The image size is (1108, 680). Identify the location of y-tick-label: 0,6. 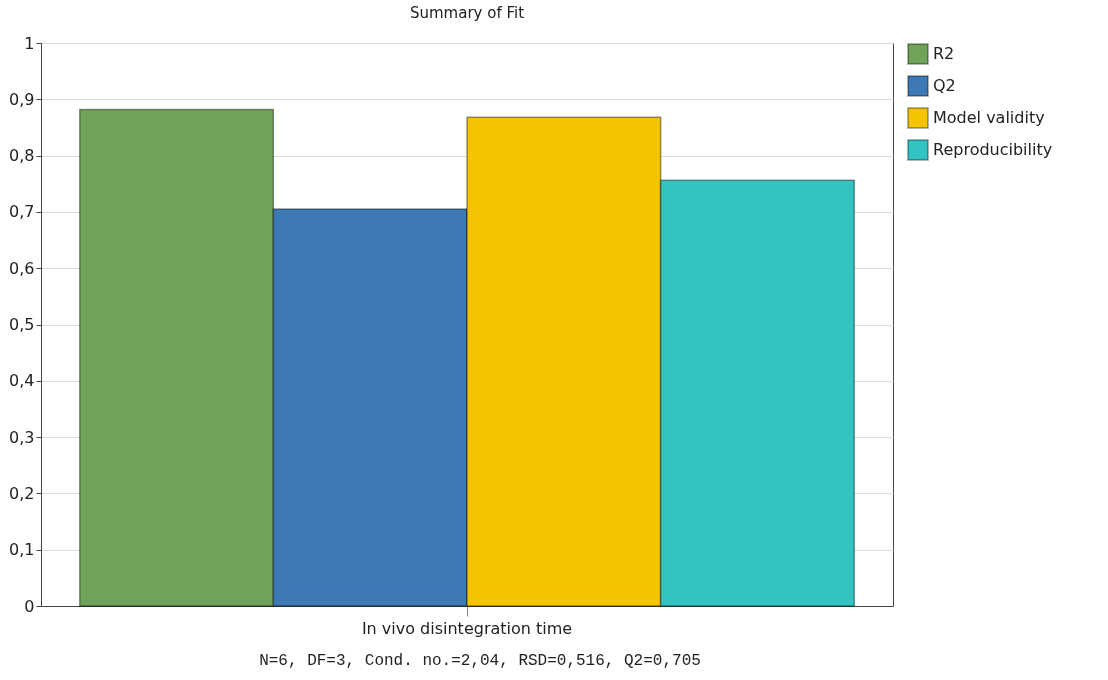
(22, 268).